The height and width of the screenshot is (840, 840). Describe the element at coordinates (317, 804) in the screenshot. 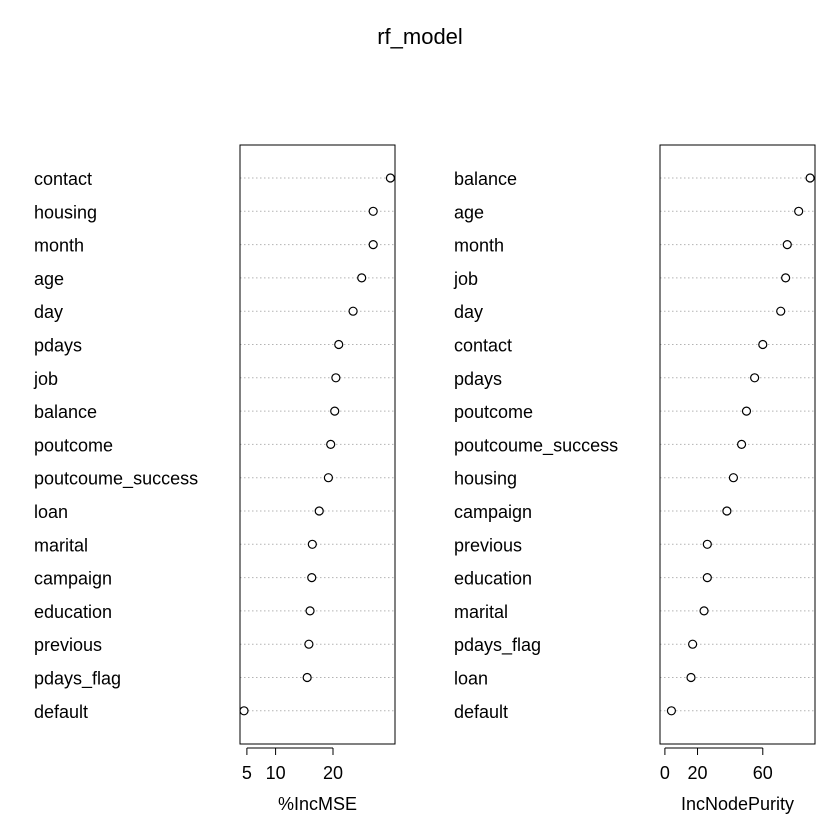

I see `x-axis-label: %IncMSE` at that location.